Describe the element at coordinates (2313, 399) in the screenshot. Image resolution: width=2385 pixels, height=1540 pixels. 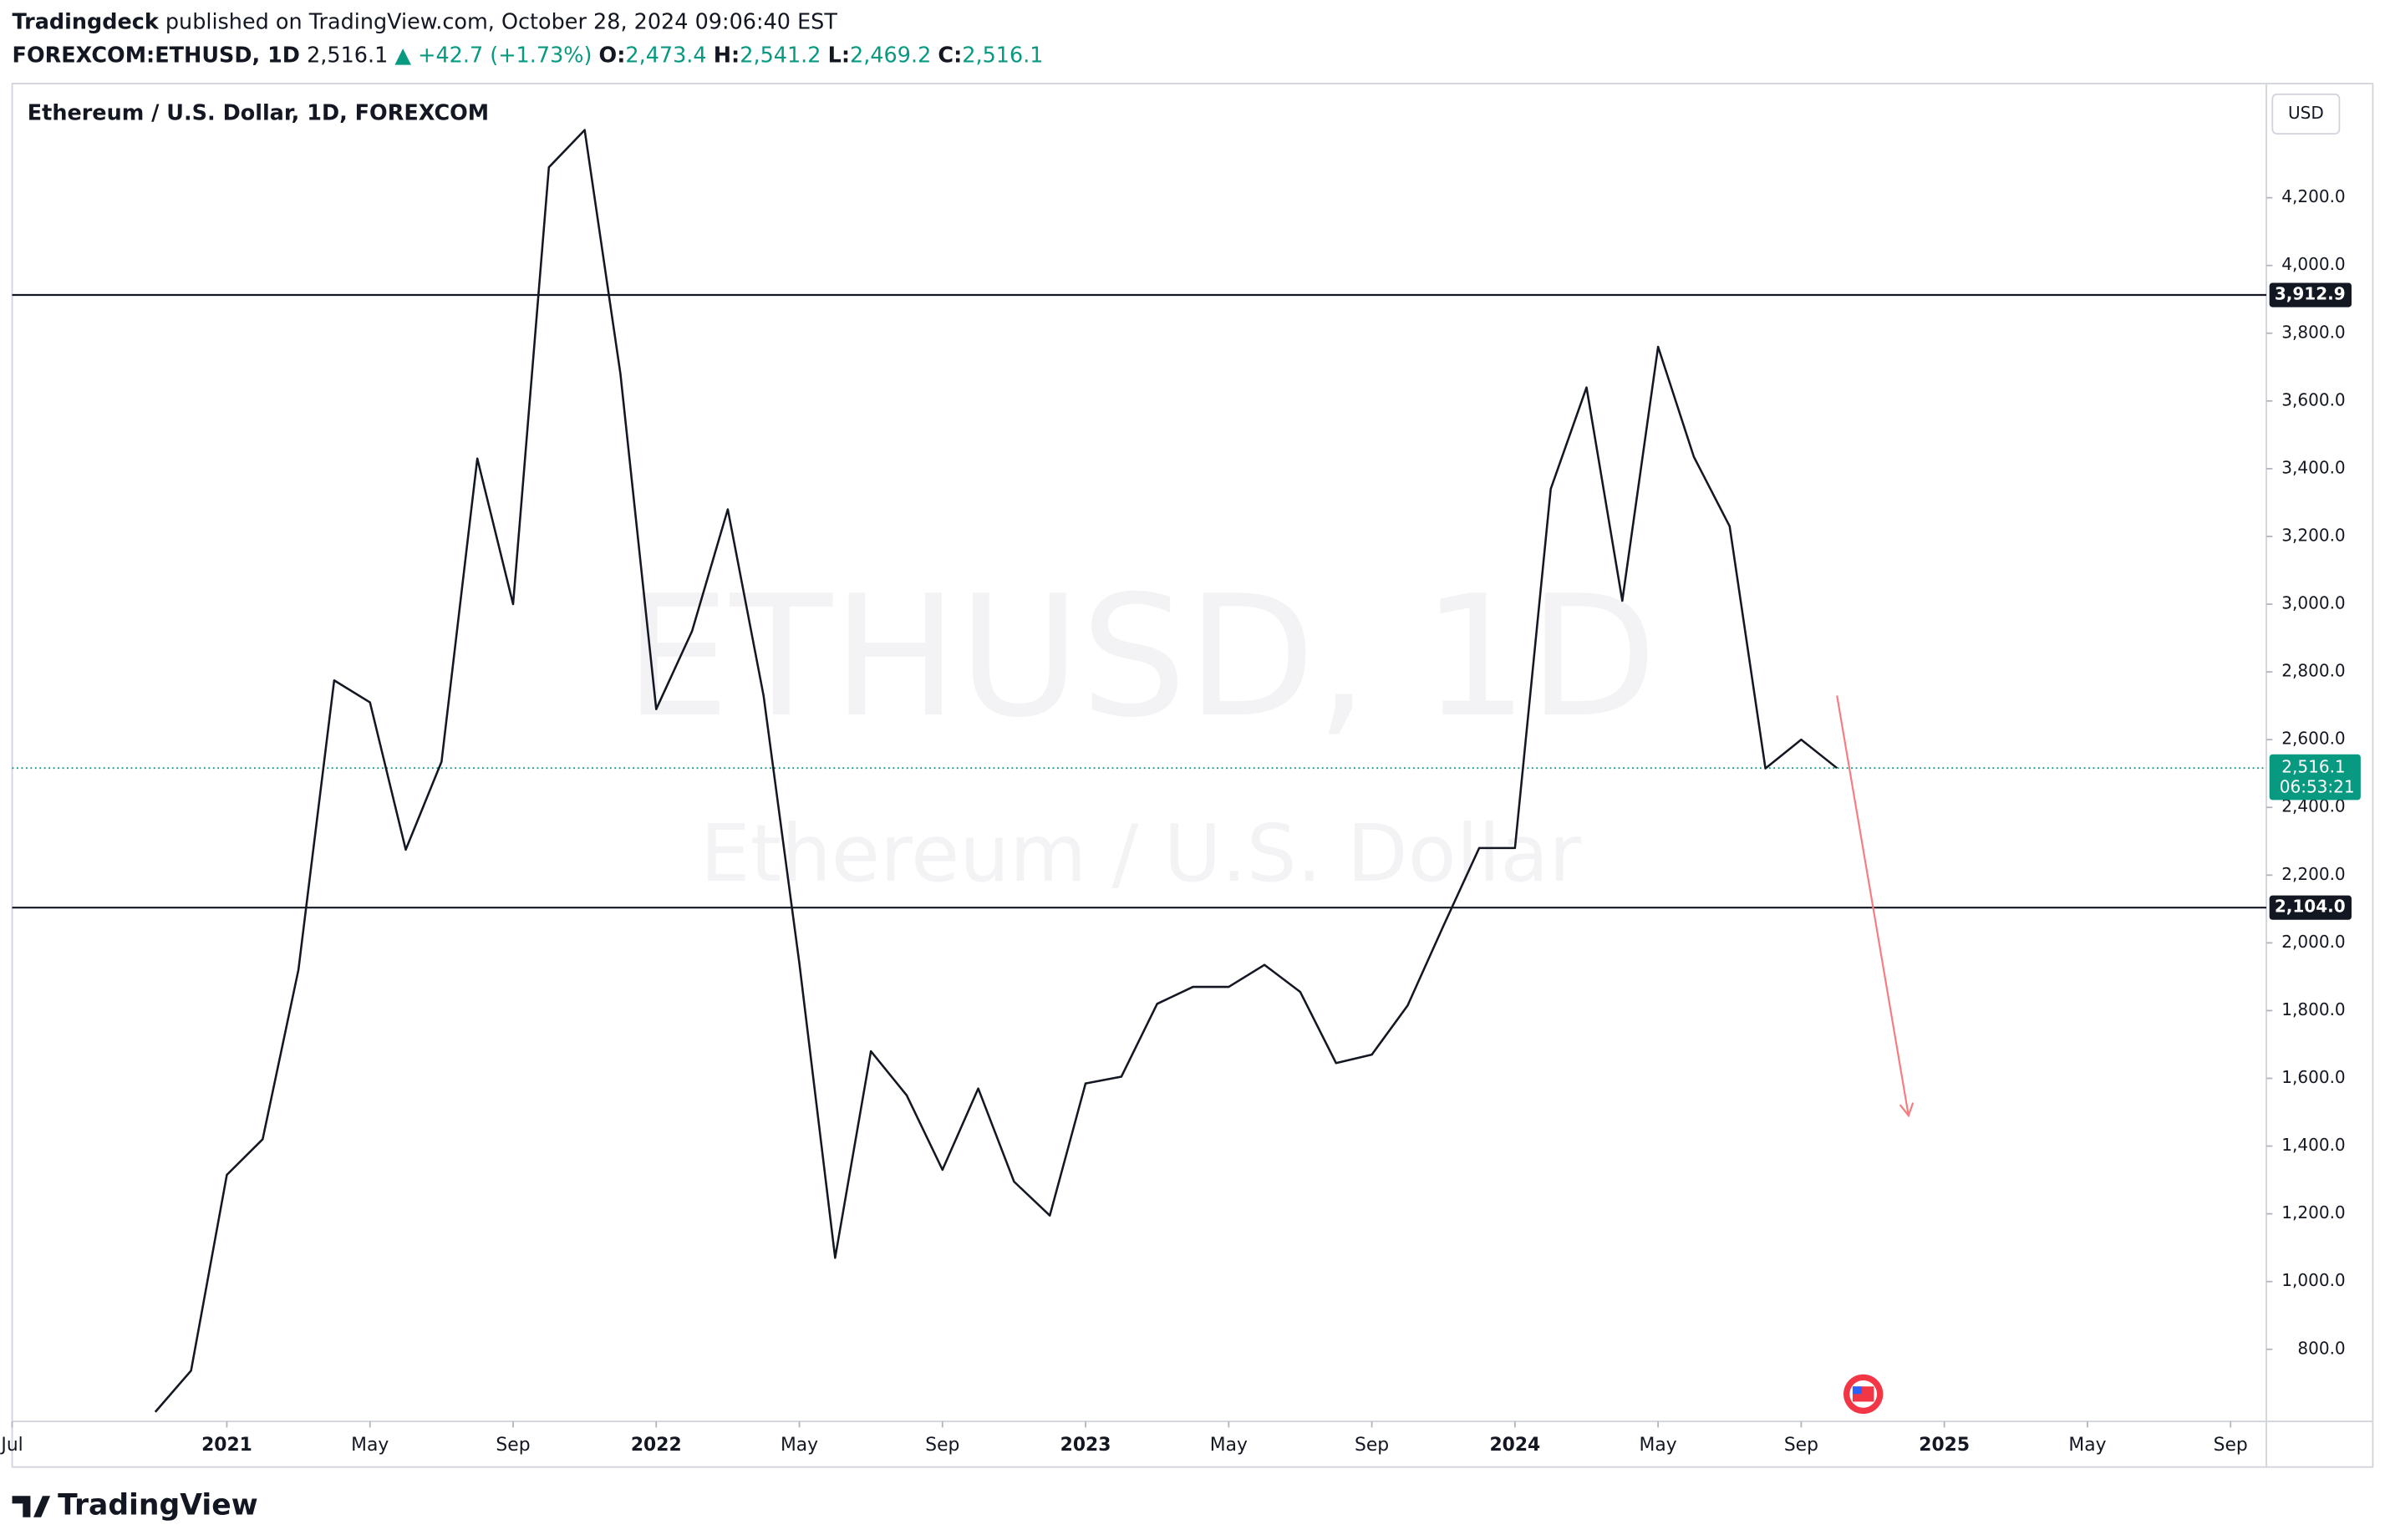
I see `y-tick-label: 3,600.0` at that location.